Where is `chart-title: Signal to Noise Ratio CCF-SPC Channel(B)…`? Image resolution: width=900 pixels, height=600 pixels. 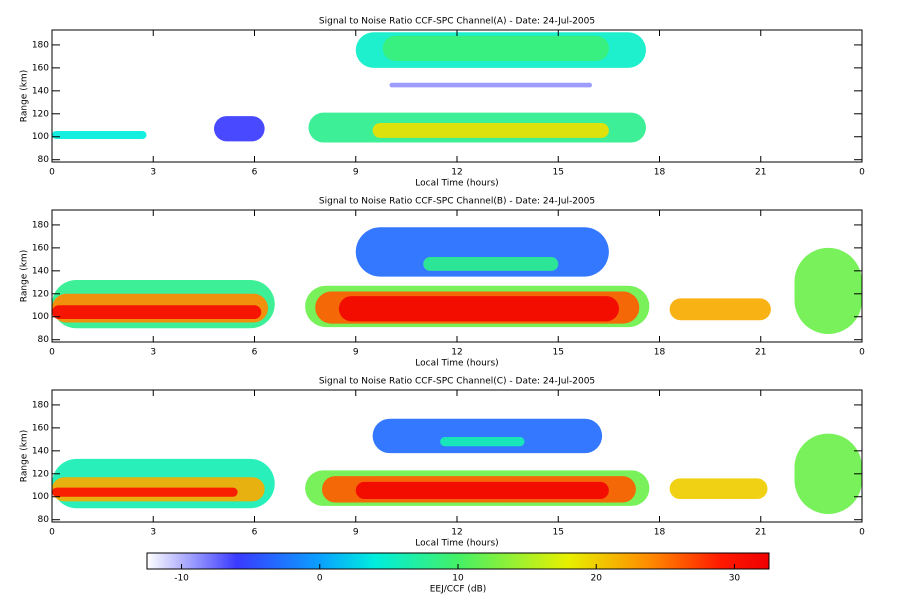 chart-title: Signal to Noise Ratio CCF-SPC Channel(B)… is located at coordinates (457, 202).